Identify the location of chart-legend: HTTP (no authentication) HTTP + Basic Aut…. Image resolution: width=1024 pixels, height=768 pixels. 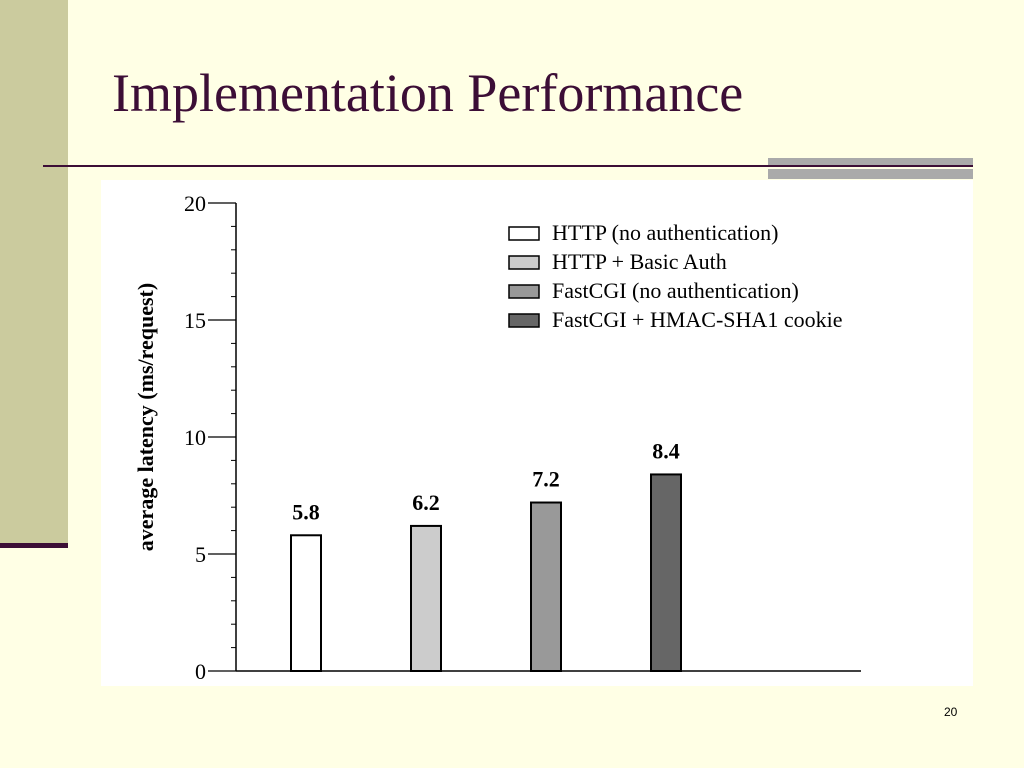
(675, 276).